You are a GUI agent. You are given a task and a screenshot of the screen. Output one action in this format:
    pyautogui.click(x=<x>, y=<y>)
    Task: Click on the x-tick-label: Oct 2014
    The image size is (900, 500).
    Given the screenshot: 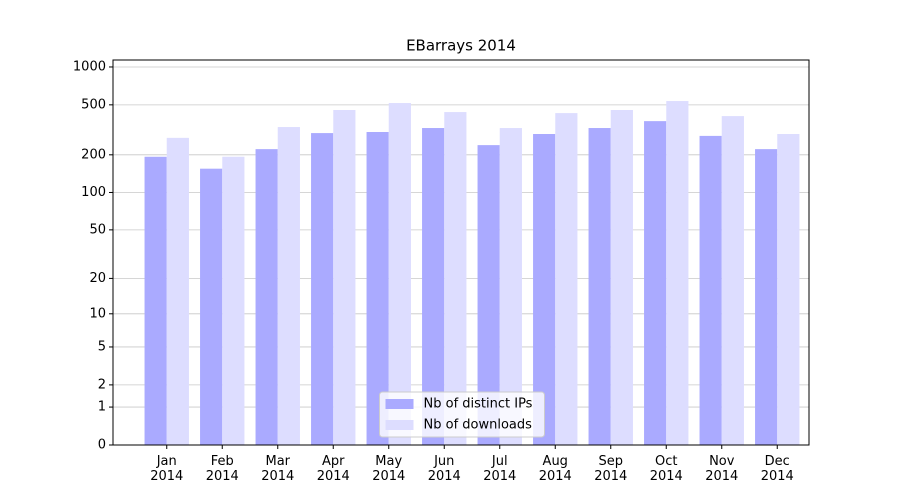 What is the action you would take?
    pyautogui.click(x=666, y=469)
    